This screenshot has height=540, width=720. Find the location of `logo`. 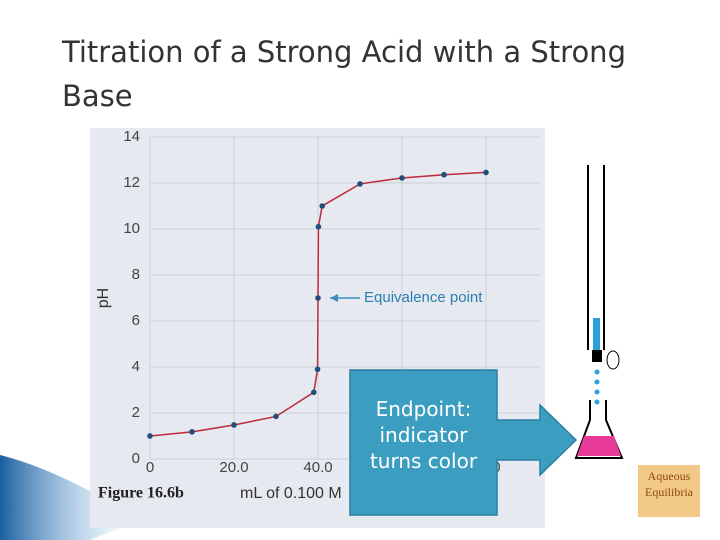

logo is located at coordinates (669, 491).